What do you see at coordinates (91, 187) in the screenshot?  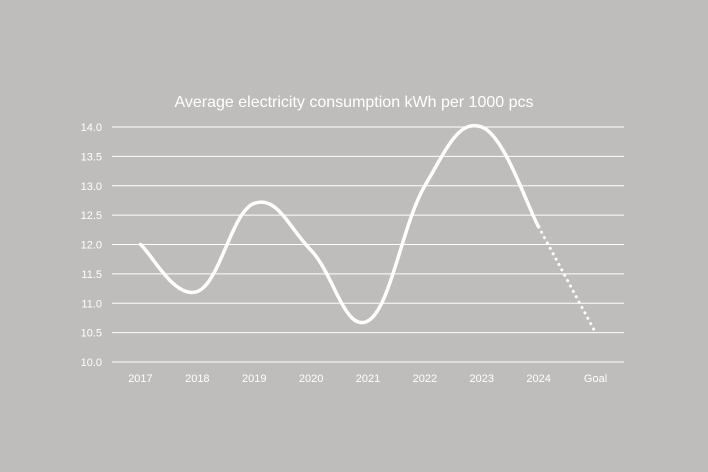 I see `y-tick-label: 13.0` at bounding box center [91, 187].